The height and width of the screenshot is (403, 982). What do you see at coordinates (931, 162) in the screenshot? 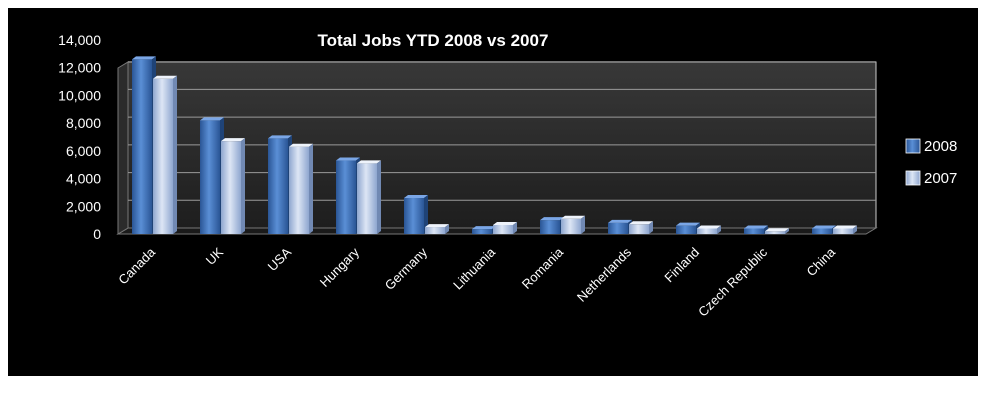
I see `legend: 2008 2007` at bounding box center [931, 162].